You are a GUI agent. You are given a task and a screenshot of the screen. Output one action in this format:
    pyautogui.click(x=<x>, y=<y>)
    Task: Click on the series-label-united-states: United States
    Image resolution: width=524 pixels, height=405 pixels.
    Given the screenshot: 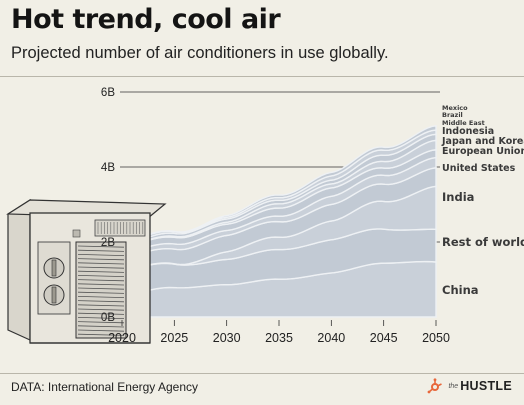 What is the action you would take?
    pyautogui.click(x=479, y=168)
    